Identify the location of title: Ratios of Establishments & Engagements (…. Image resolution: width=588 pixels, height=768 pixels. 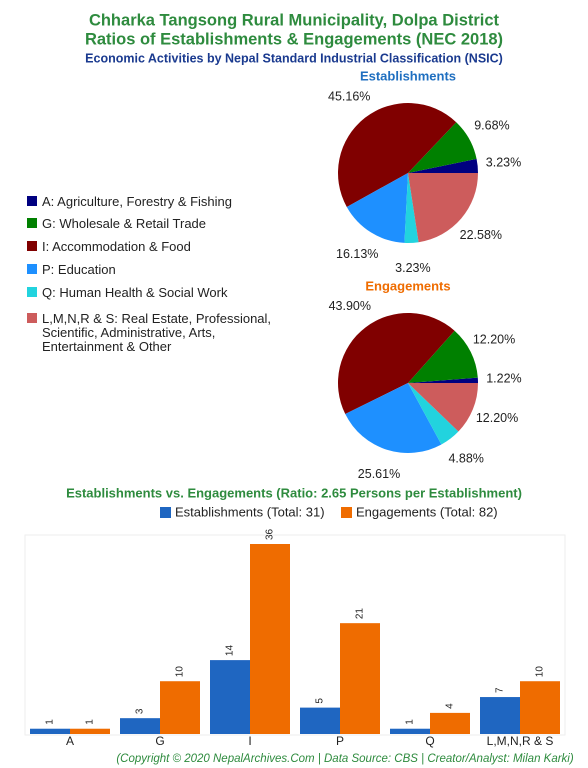
(294, 39).